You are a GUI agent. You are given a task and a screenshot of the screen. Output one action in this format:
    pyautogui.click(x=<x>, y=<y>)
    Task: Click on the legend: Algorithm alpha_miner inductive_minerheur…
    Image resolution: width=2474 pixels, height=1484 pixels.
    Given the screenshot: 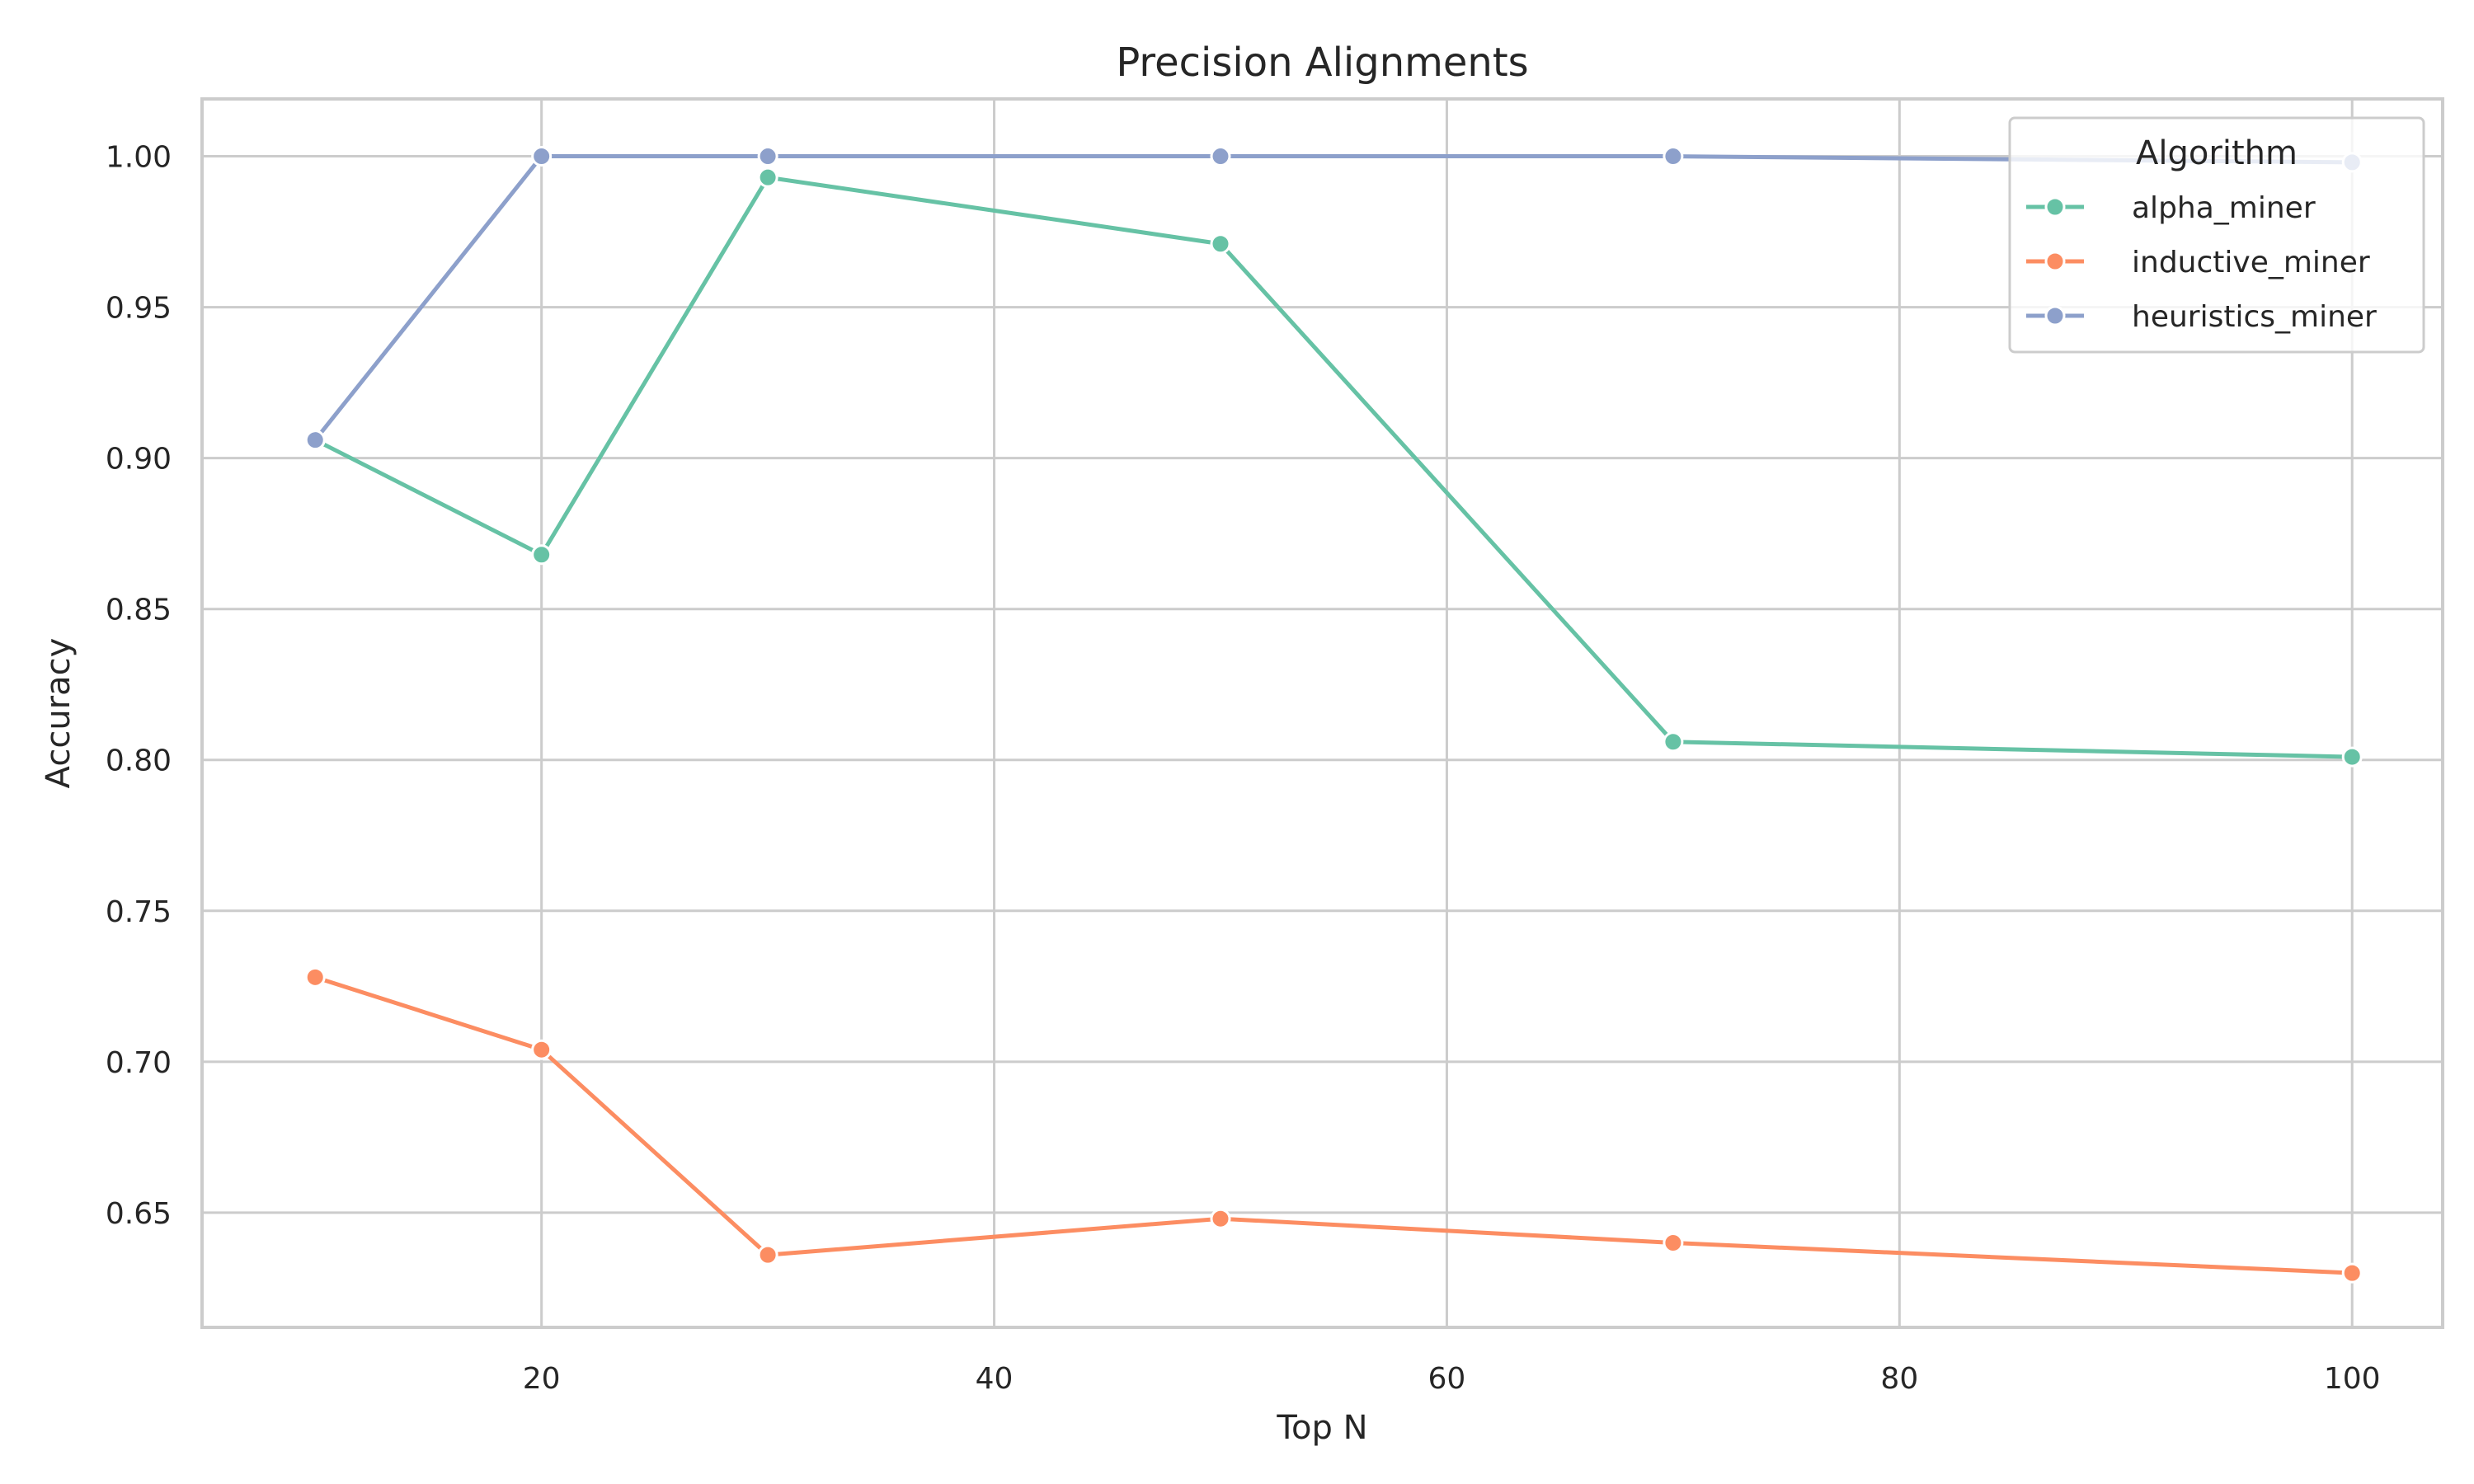 What is the action you would take?
    pyautogui.click(x=2216, y=235)
    